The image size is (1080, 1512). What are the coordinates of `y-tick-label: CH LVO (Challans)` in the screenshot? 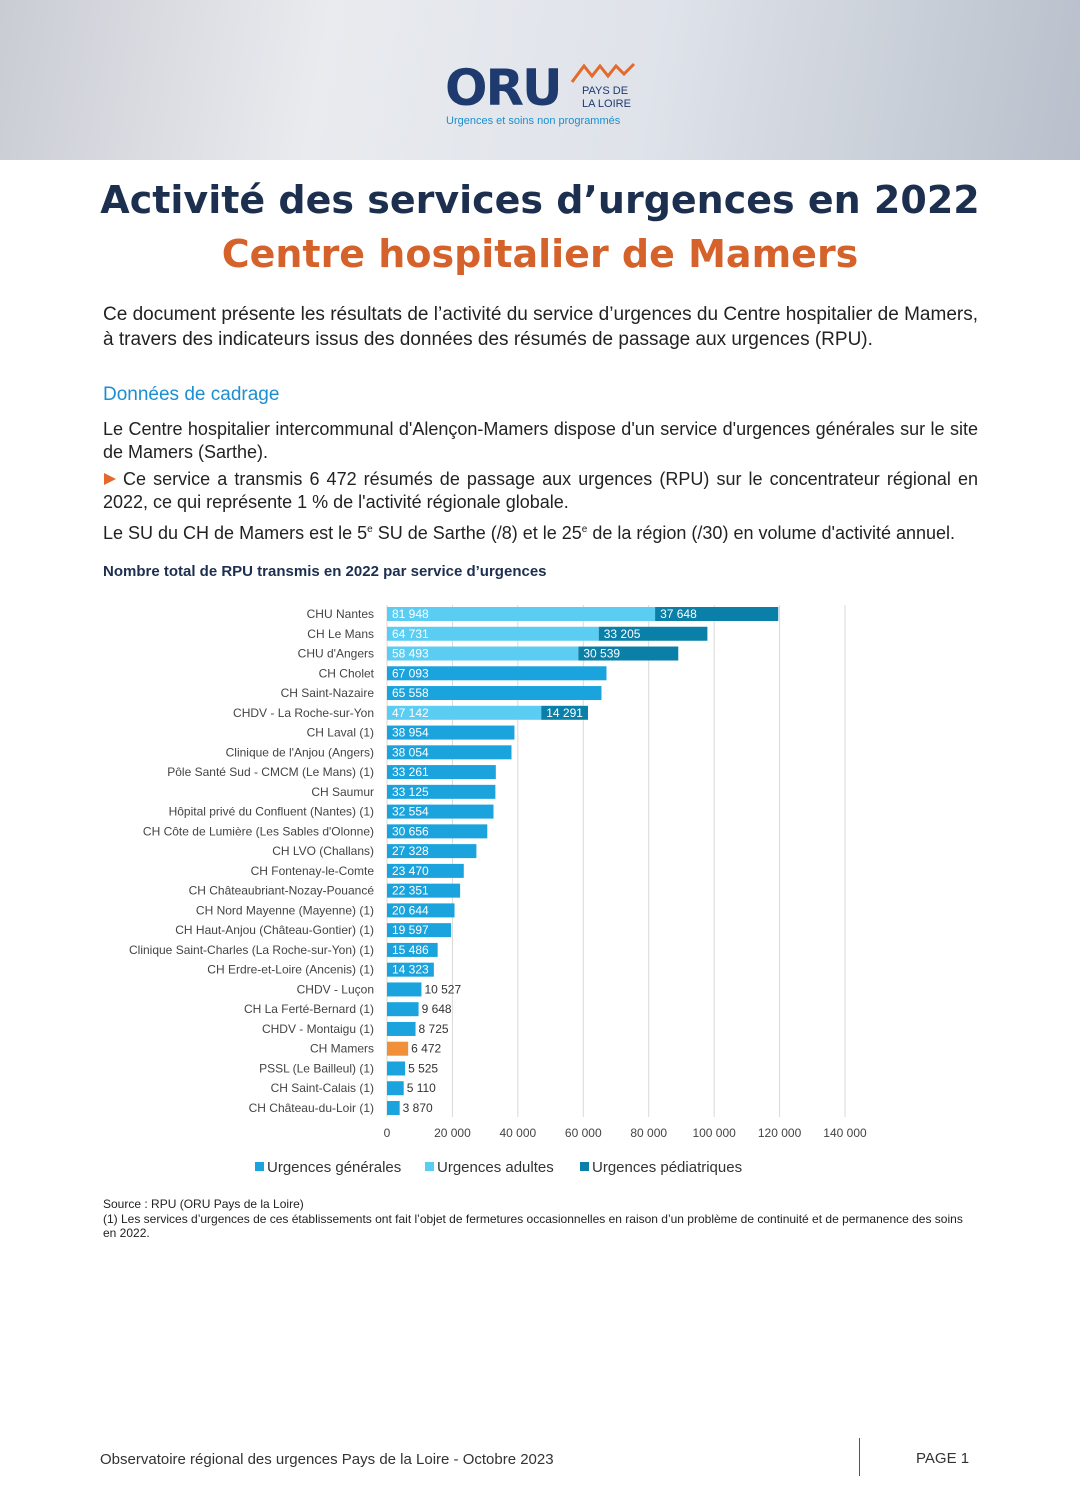 It's located at (323, 851).